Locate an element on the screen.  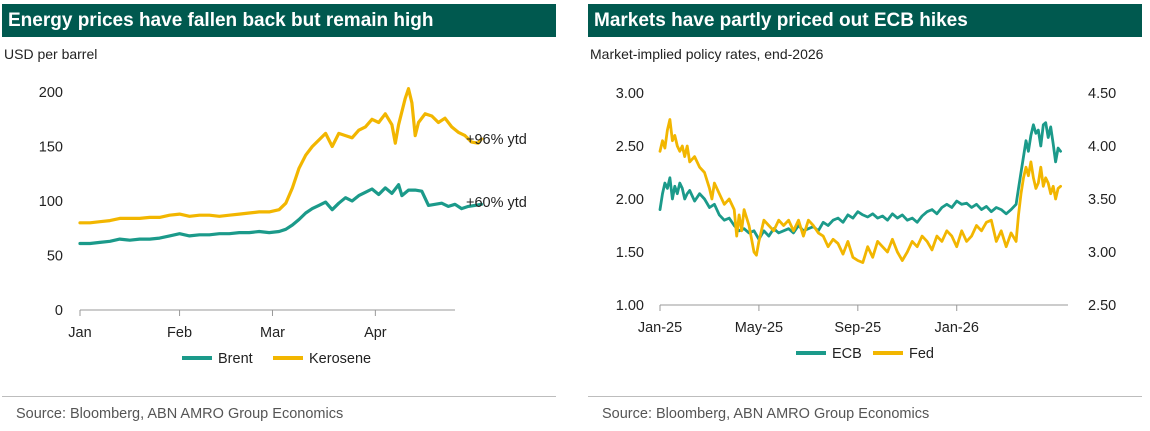
series-line-kerosene is located at coordinates (281, 156).